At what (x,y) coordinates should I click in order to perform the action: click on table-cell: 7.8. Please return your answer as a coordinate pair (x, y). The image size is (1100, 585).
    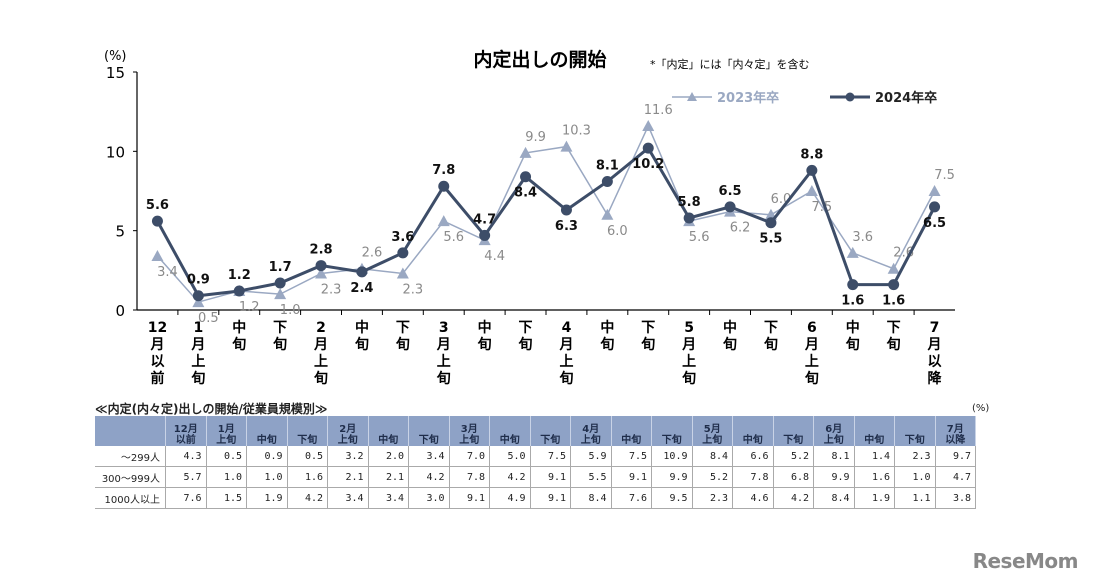
    Looking at the image, I should click on (469, 477).